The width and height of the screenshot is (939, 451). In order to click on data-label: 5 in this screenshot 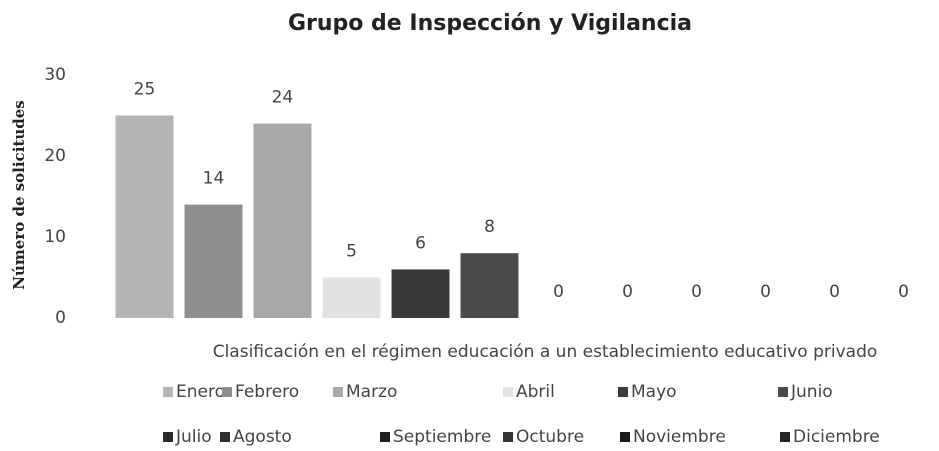, I will do `click(351, 252)`.